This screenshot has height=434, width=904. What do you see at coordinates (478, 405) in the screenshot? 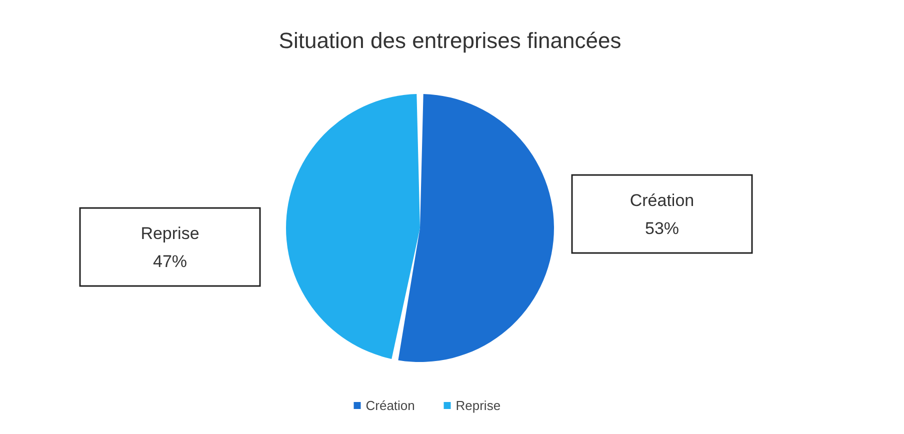
I see `legend-label: Reprise` at bounding box center [478, 405].